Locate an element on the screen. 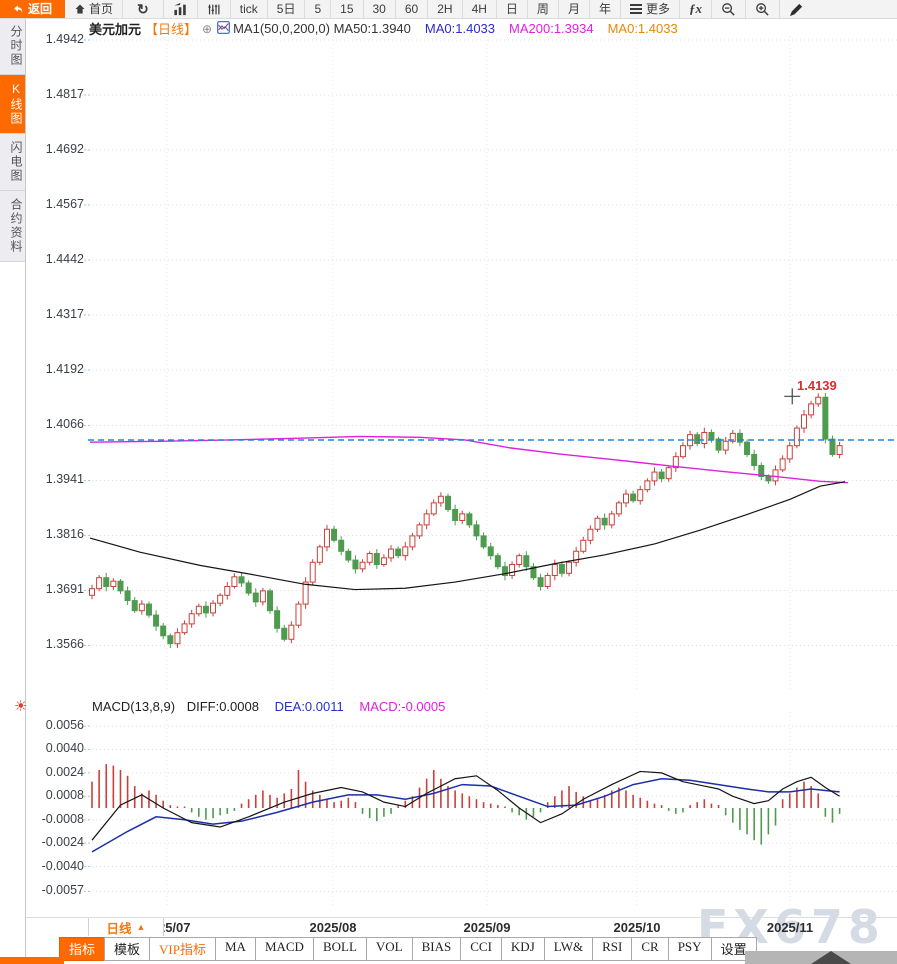 This screenshot has width=897, height=964. price-axis-label: 1.3691 is located at coordinates (64, 589).